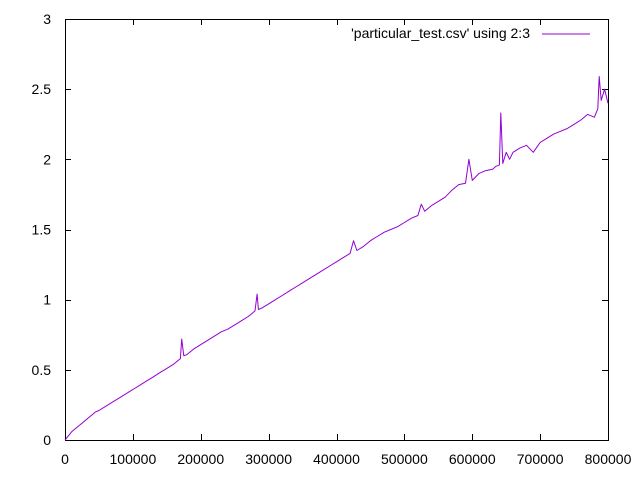 This screenshot has height=480, width=640. I want to click on x-tick-label: 0, so click(65, 459).